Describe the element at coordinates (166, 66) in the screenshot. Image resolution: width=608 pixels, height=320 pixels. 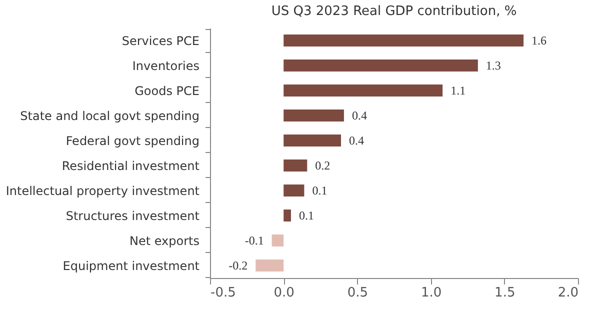
I see `y-tick-label: Inventories` at that location.